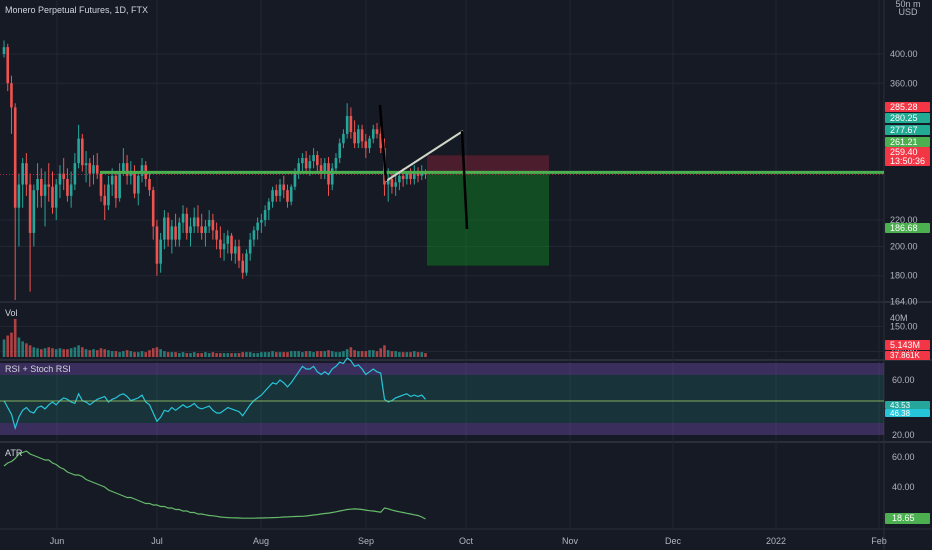  What do you see at coordinates (907, 161) in the screenshot?
I see `price-label: 13:50:36` at bounding box center [907, 161].